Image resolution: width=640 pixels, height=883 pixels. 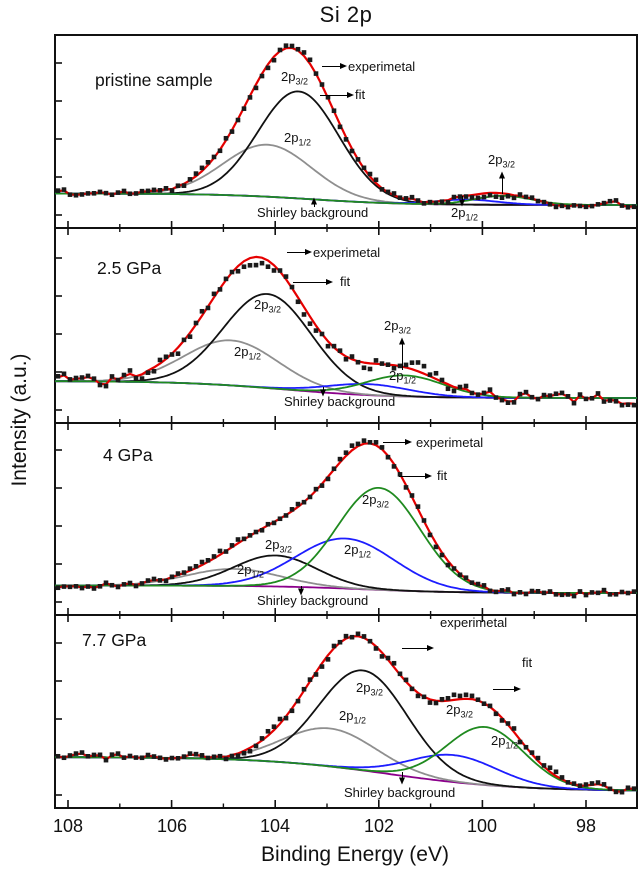 What do you see at coordinates (459, 711) in the screenshot?
I see `panel4-2p32-second-label: 2p3/2` at bounding box center [459, 711].